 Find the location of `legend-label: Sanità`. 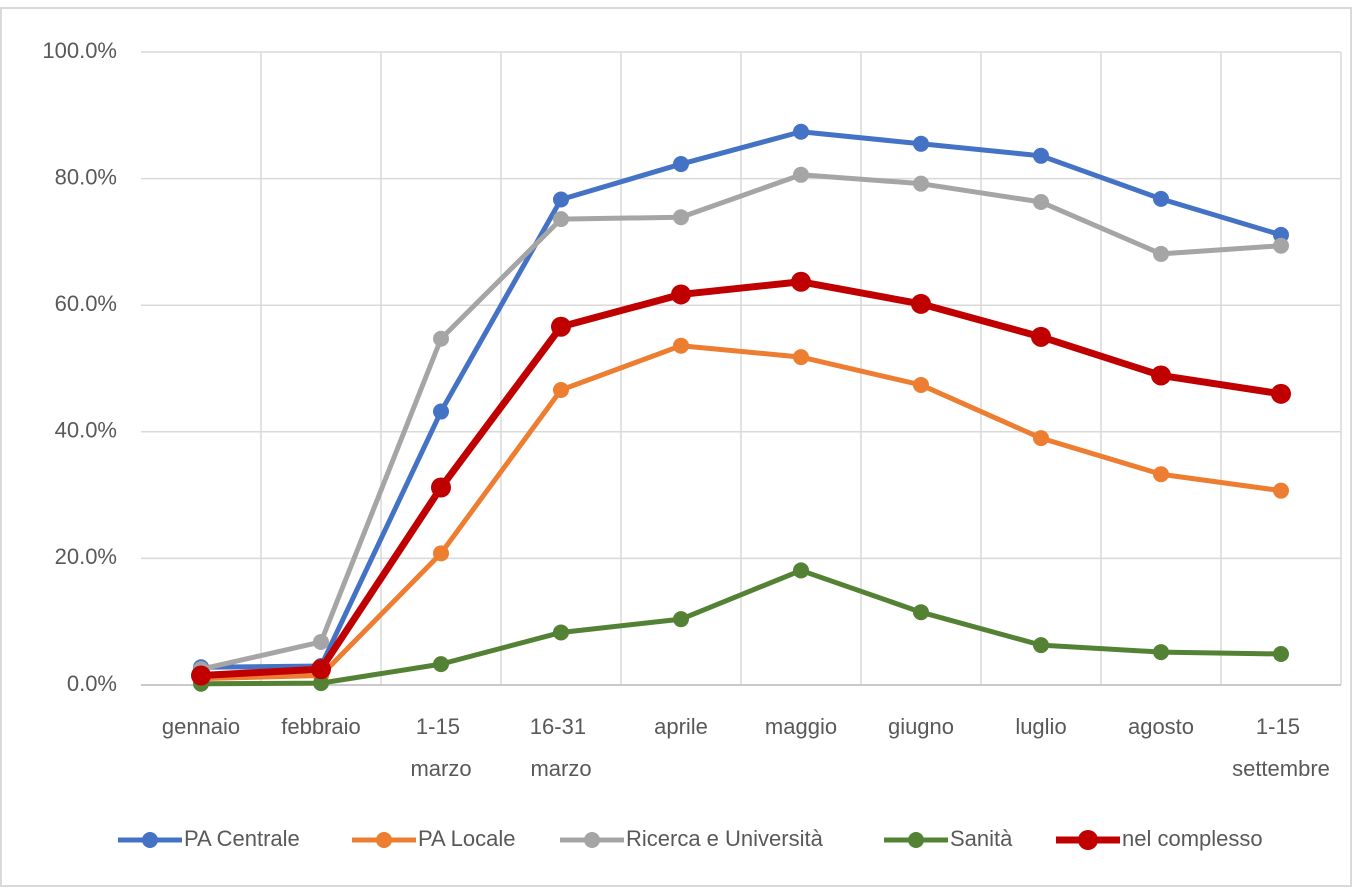

legend-label: Sanità is located at coordinates (981, 838).